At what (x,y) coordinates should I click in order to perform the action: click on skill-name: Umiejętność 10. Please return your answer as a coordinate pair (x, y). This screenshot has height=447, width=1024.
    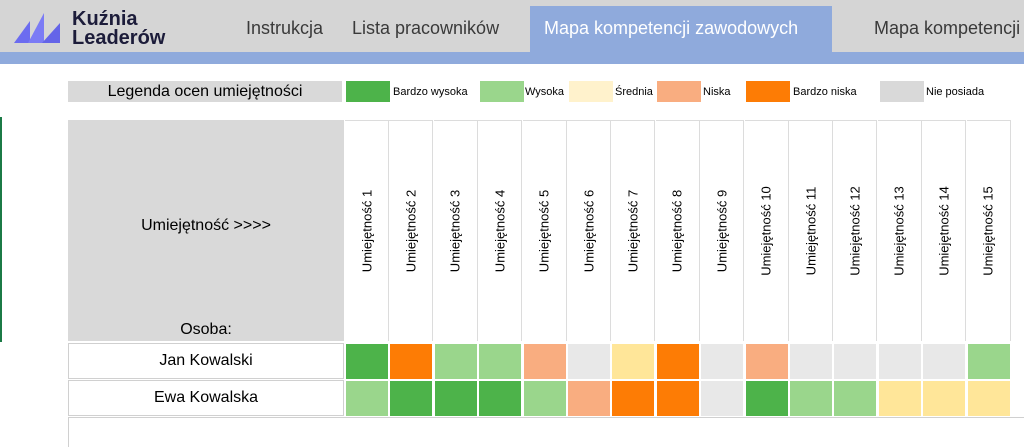
    Looking at the image, I should click on (766, 231).